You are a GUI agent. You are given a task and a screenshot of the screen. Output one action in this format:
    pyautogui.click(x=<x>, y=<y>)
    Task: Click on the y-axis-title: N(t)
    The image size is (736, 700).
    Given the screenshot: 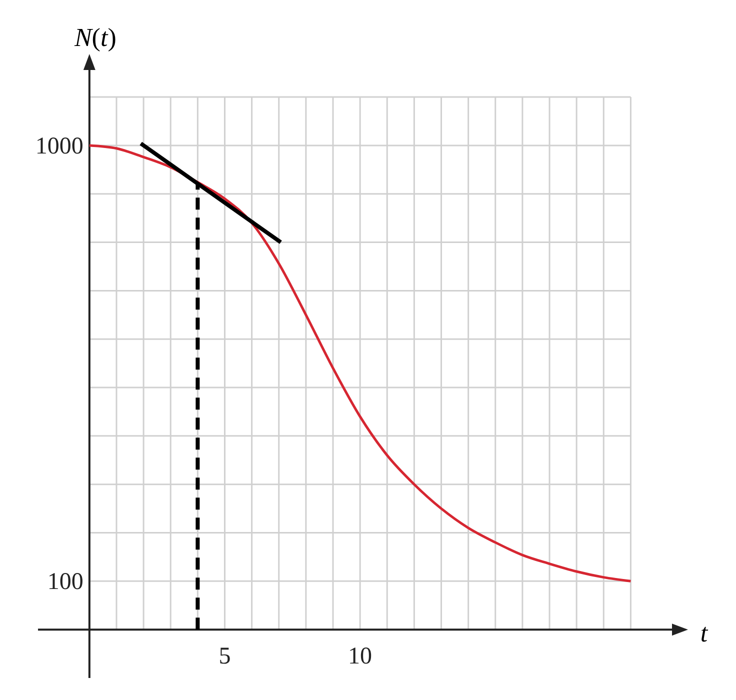 What is the action you would take?
    pyautogui.click(x=94, y=37)
    